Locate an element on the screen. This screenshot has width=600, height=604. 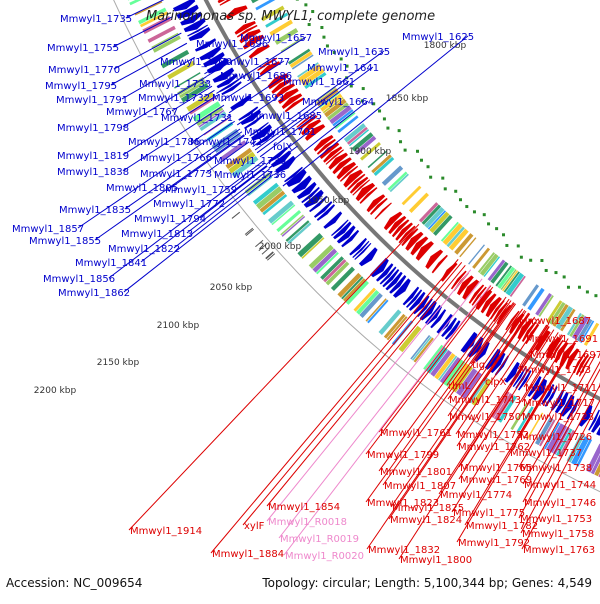
rna-gene-label: Mmwyl1_R0019 is located at coordinates (319, 539).